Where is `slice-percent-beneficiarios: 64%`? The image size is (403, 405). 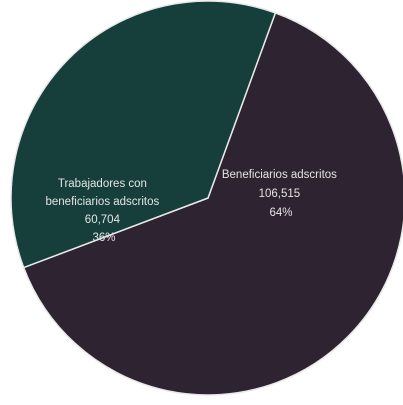 slice-percent-beneficiarios: 64% is located at coordinates (280, 213).